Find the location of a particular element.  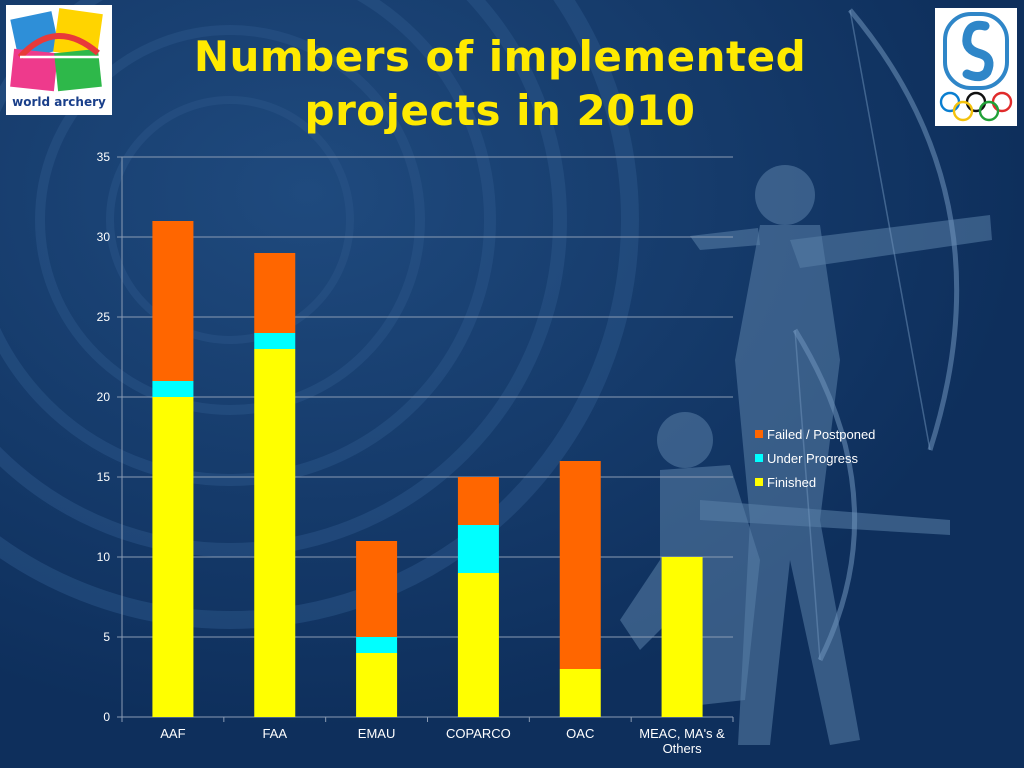

bar-failed-postponed-coparco is located at coordinates (478, 501).